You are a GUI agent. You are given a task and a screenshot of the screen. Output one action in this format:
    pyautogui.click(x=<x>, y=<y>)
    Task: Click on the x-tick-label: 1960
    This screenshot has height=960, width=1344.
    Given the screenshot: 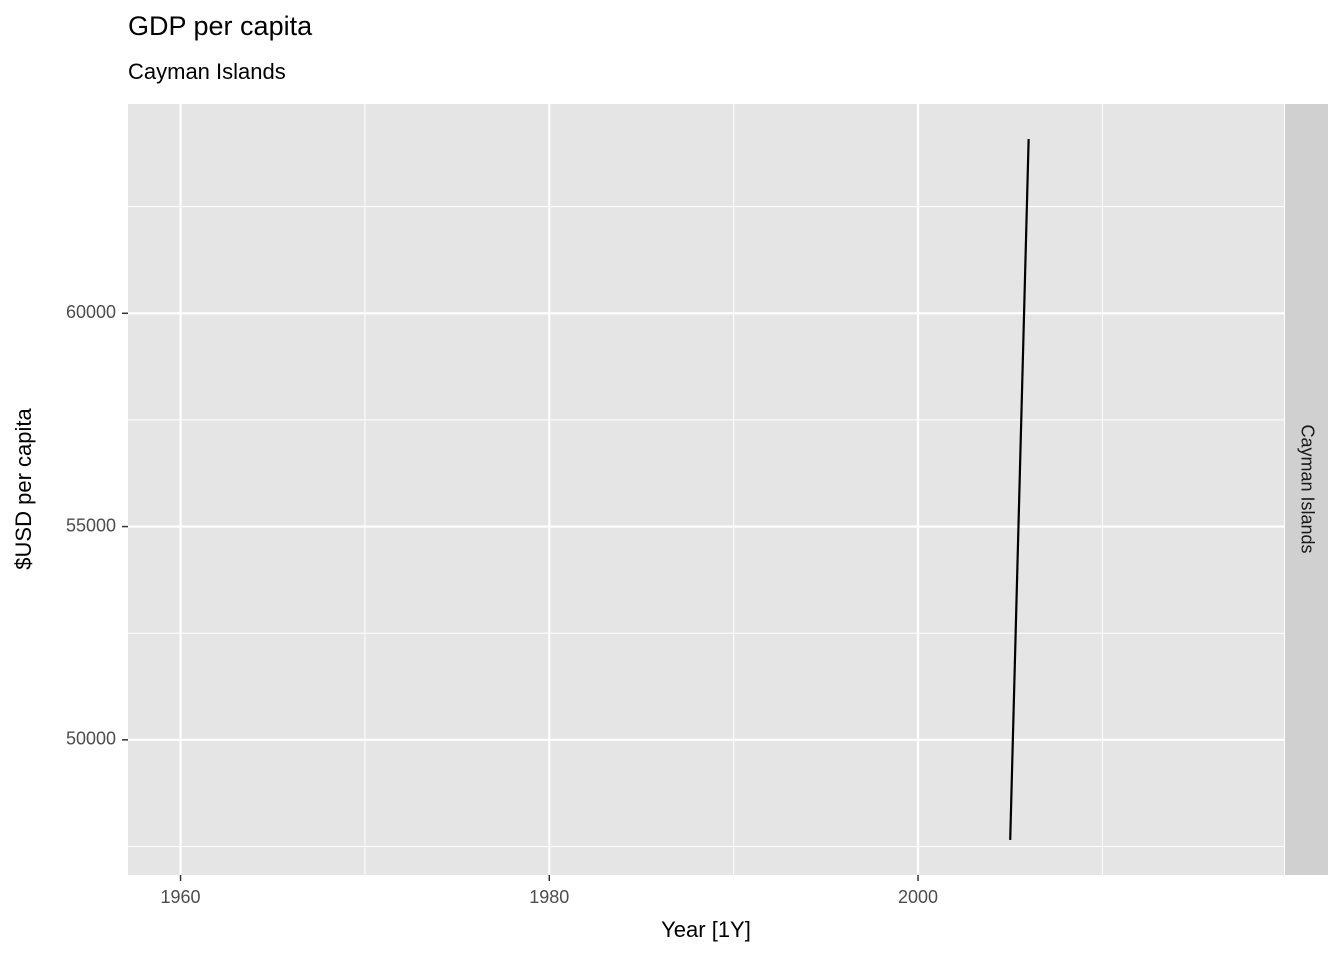 What is the action you would take?
    pyautogui.click(x=181, y=897)
    